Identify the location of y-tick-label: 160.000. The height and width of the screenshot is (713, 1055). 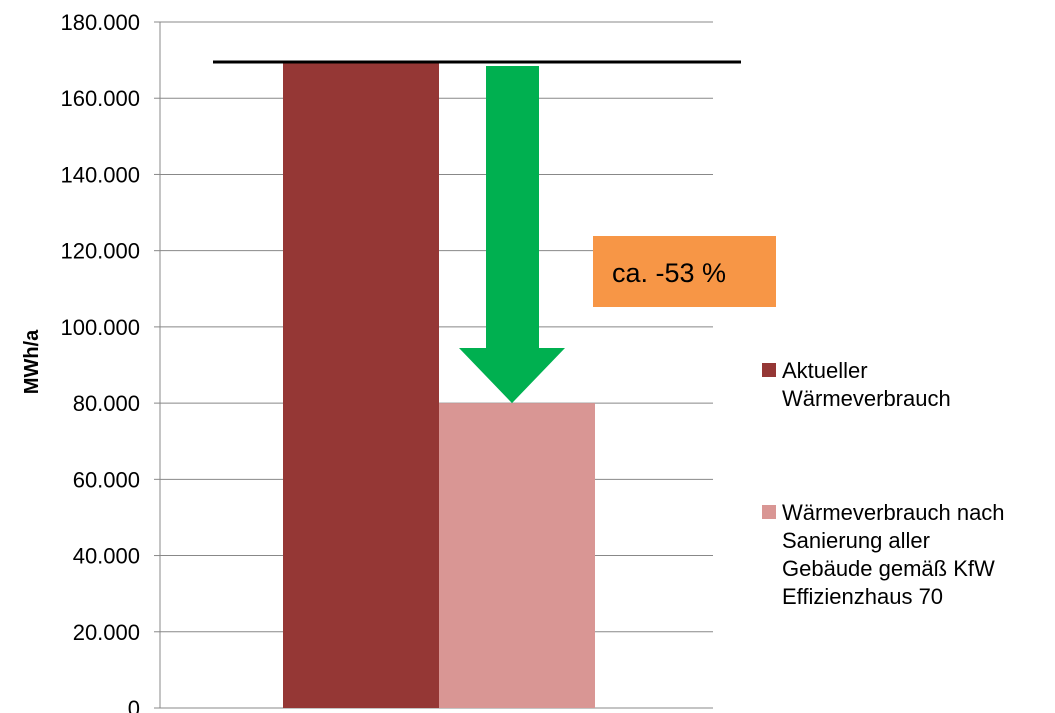
(100, 98).